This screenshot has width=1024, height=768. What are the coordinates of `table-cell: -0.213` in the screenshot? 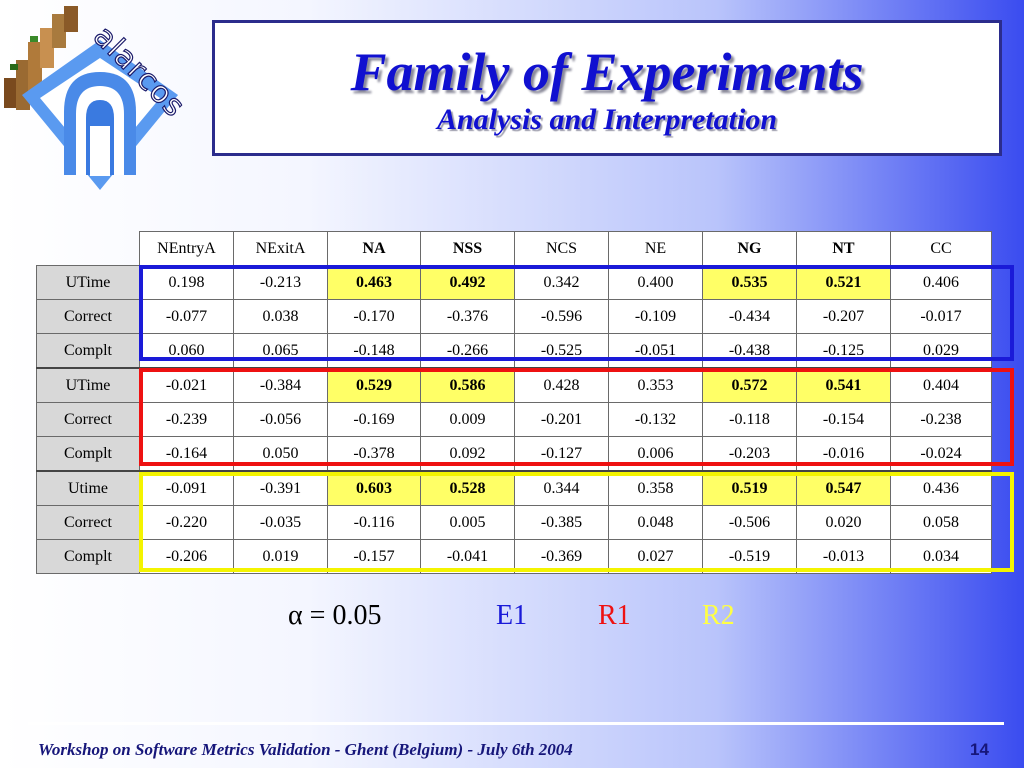 It's located at (280, 282).